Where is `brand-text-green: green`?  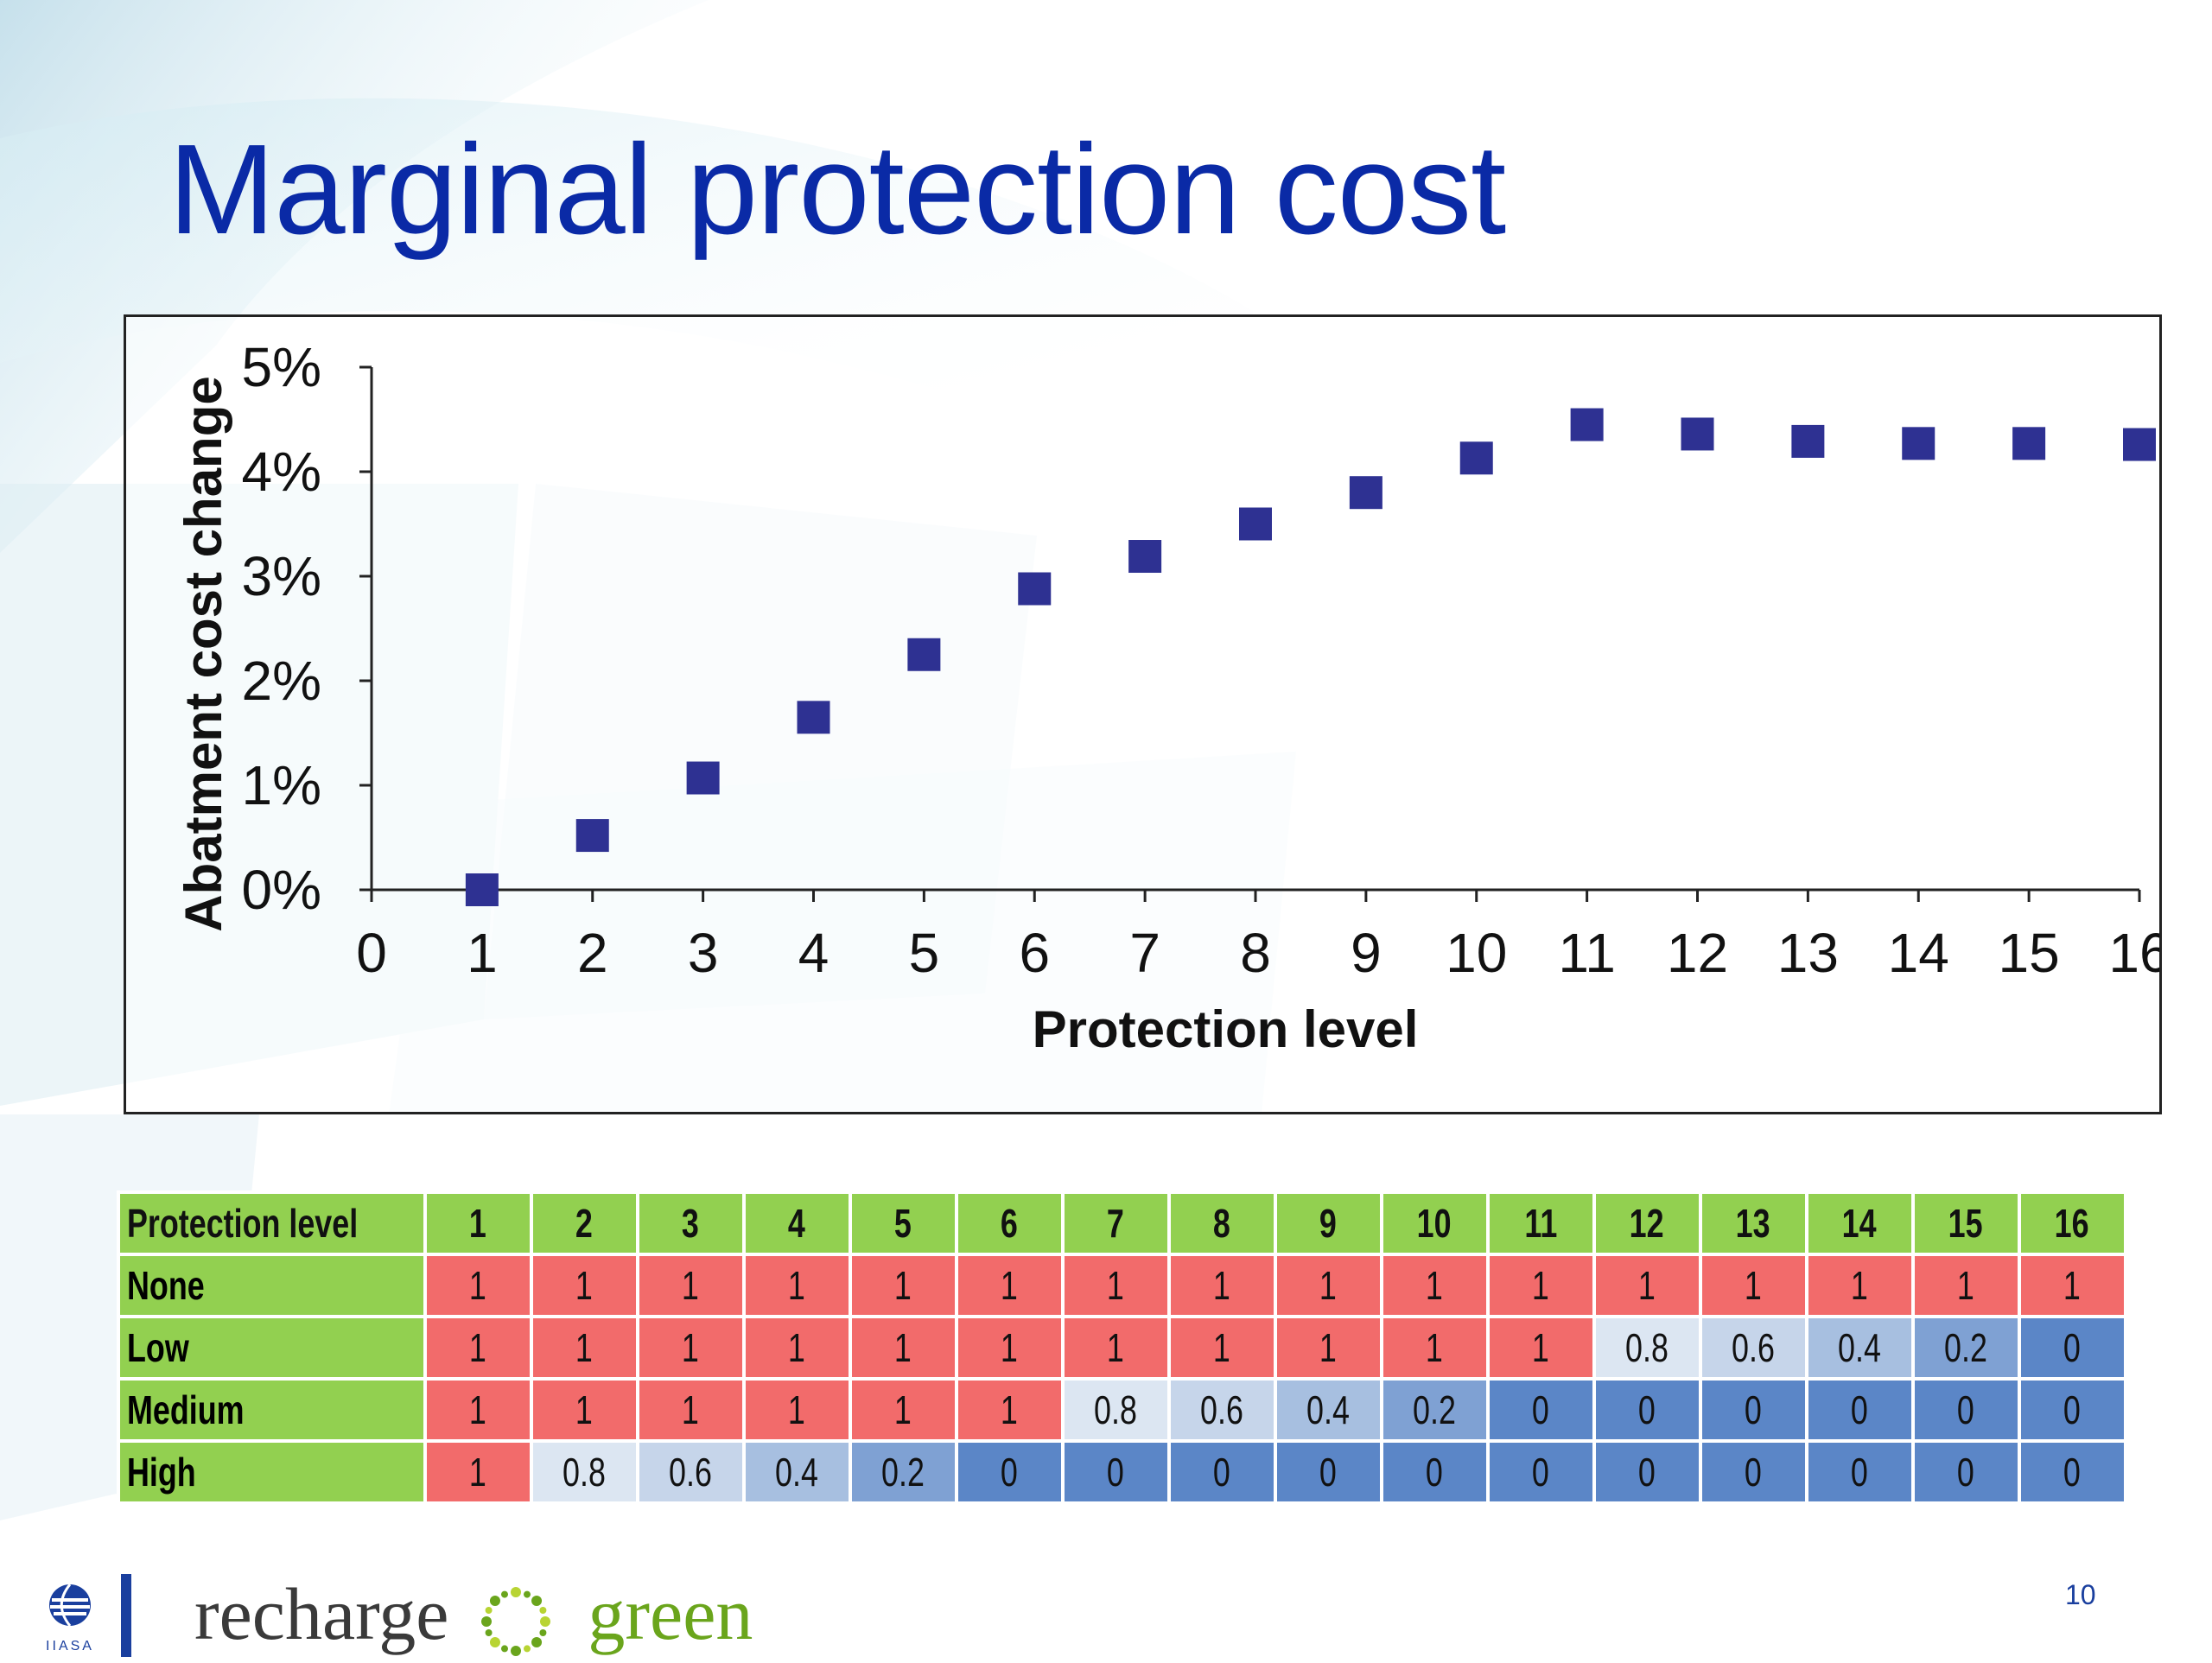 brand-text-green: green is located at coordinates (670, 1614).